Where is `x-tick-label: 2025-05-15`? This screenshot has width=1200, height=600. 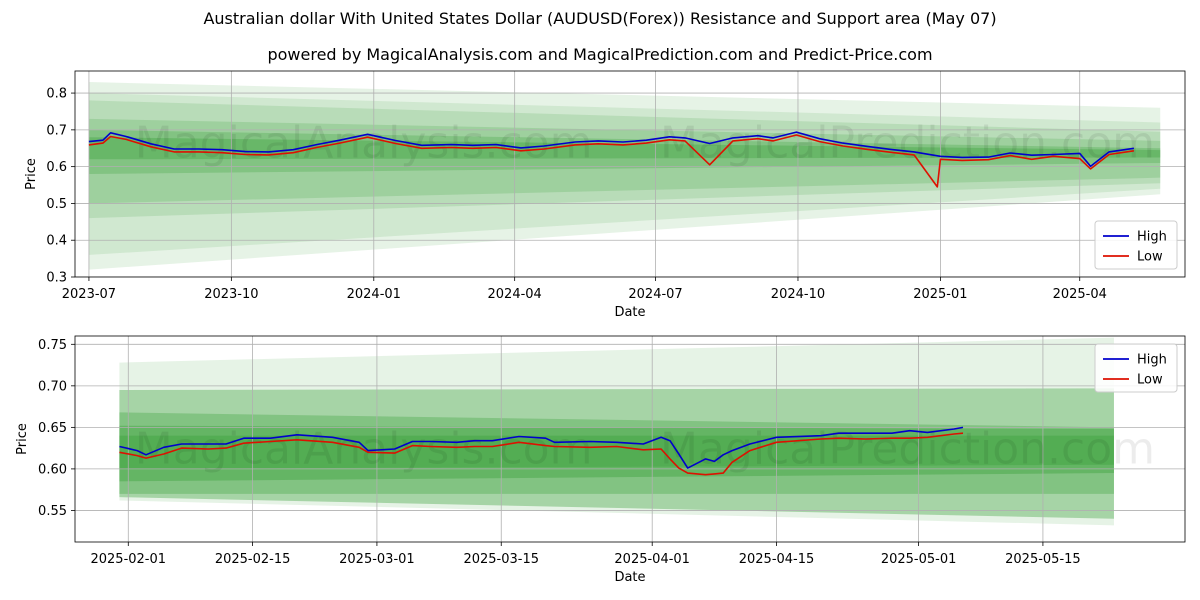
x-tick-label: 2025-05-15 is located at coordinates (1043, 559).